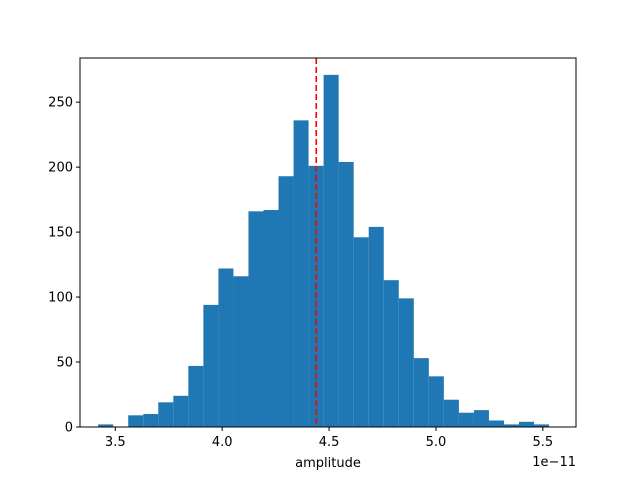 The height and width of the screenshot is (480, 640). I want to click on x-tick-label: 5.5, so click(543, 442).